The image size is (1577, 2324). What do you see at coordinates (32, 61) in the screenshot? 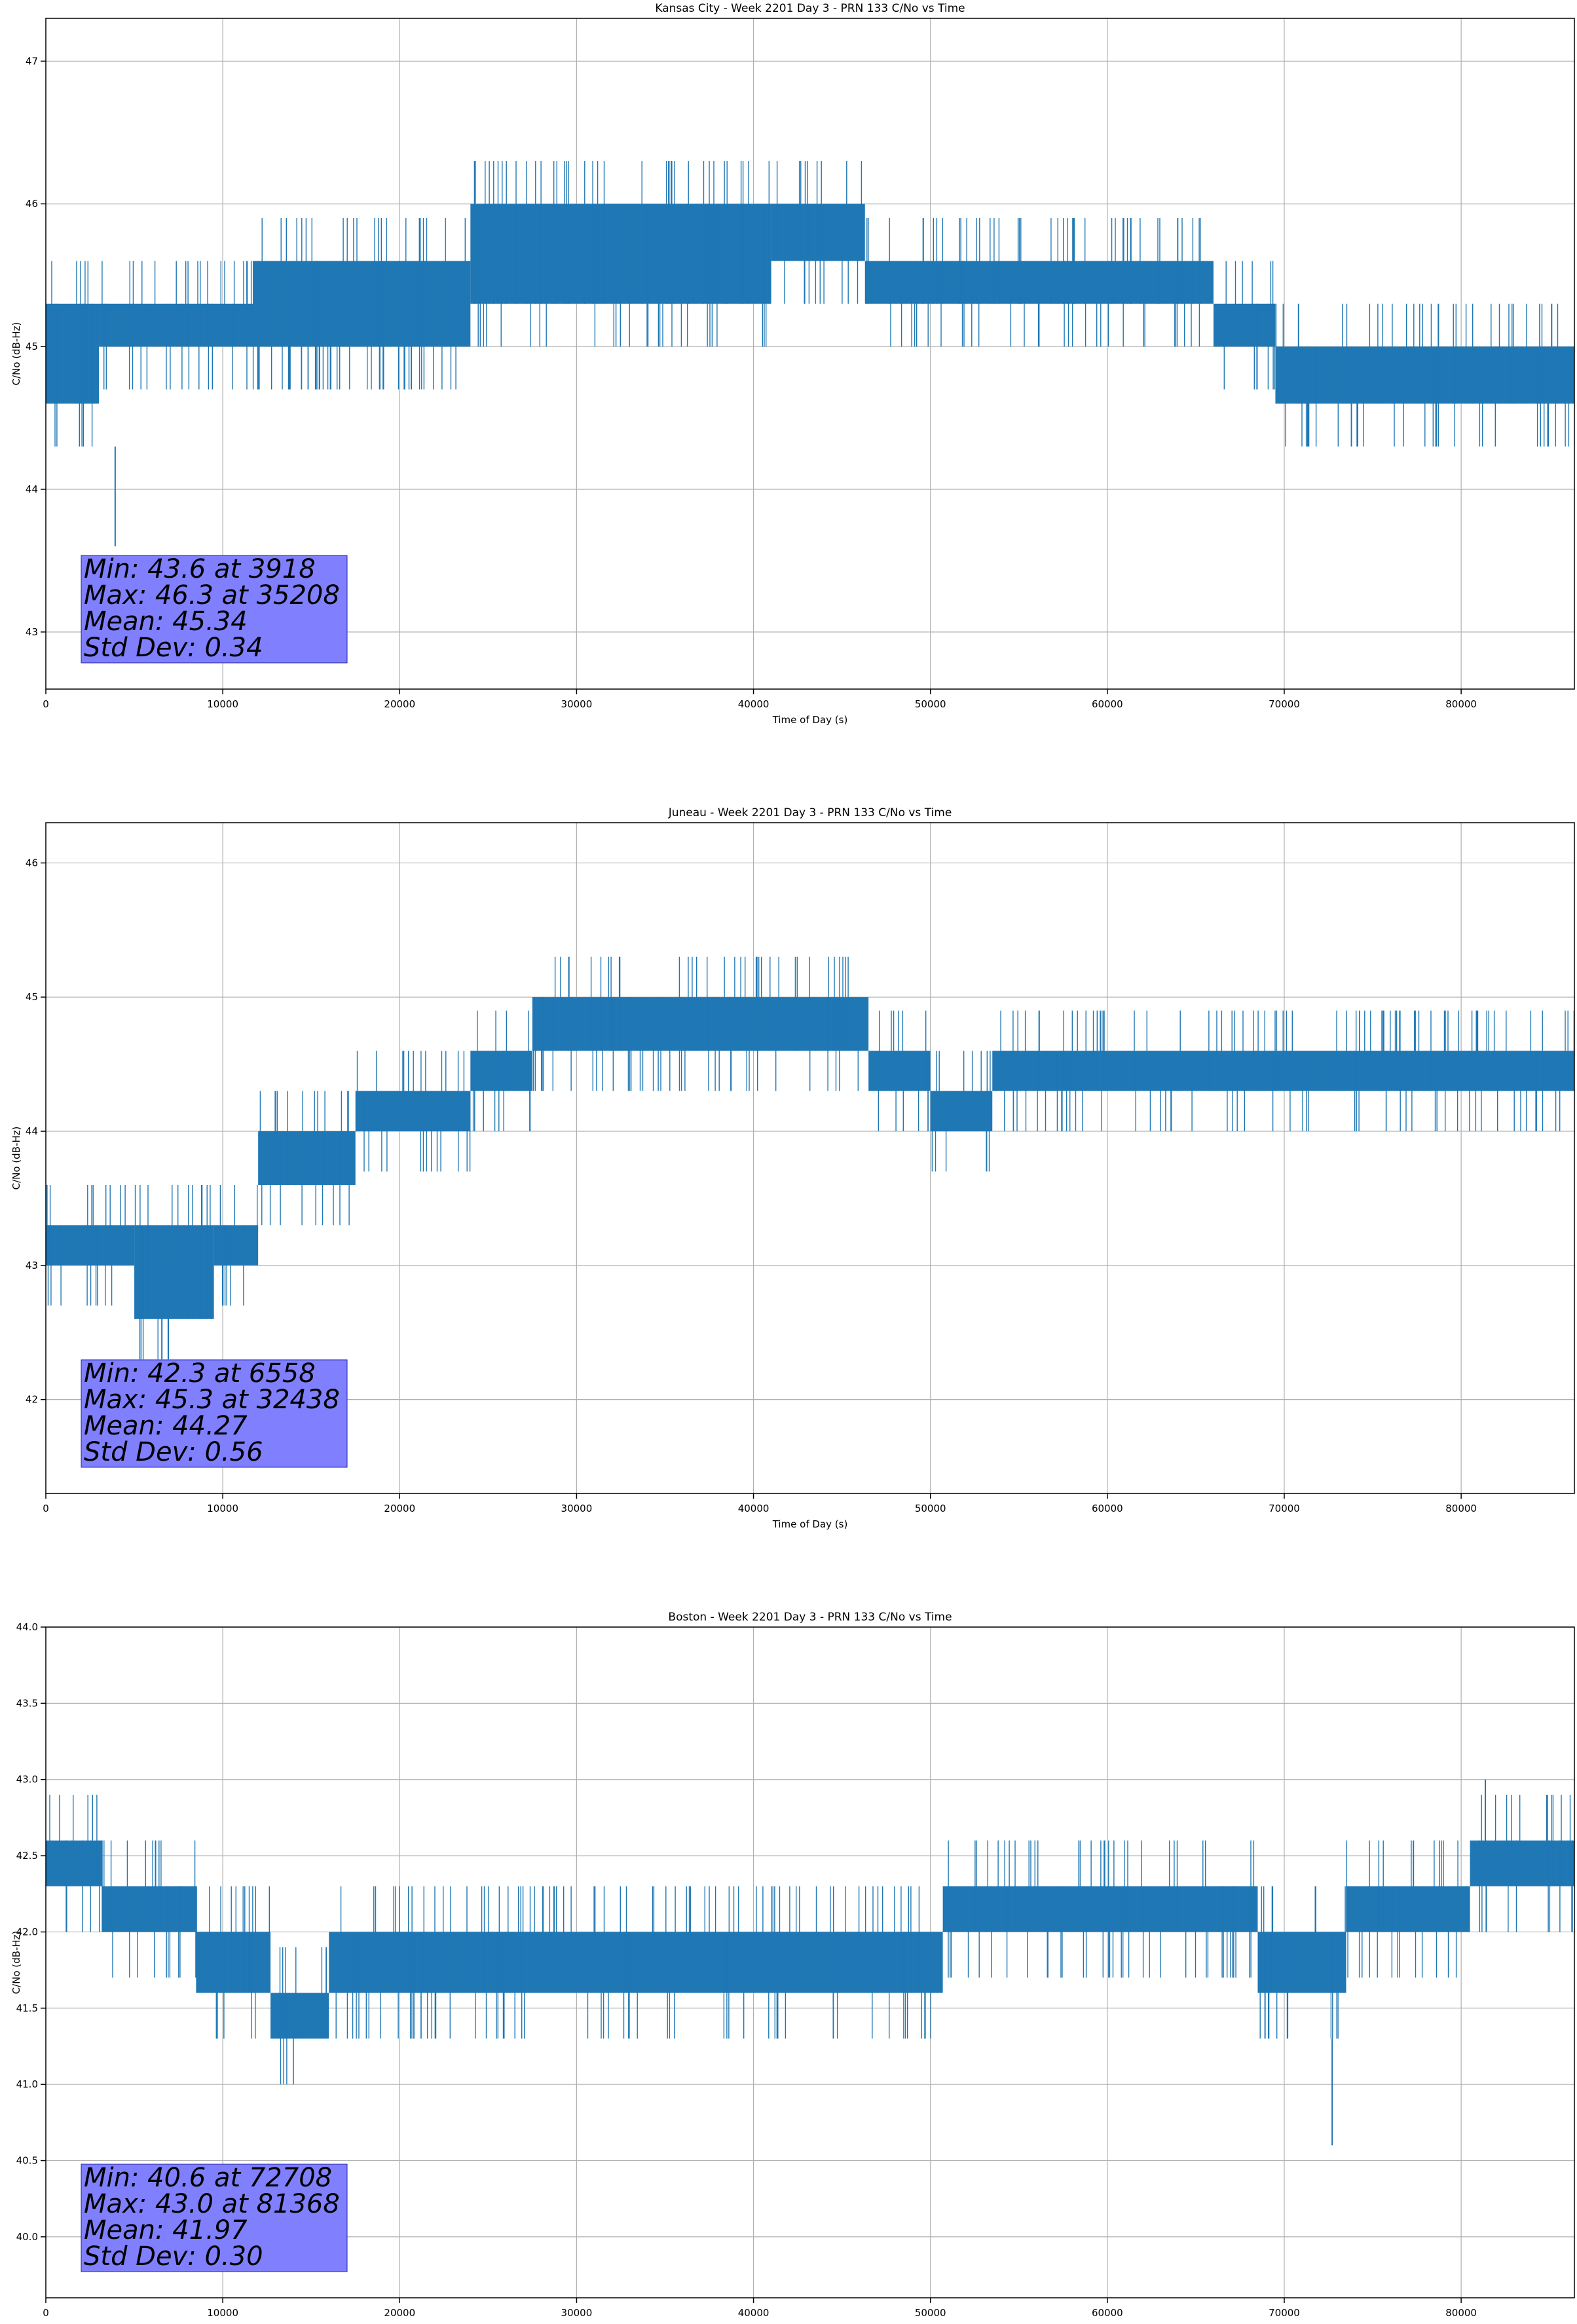
I see `y-tick-label: 47` at bounding box center [32, 61].